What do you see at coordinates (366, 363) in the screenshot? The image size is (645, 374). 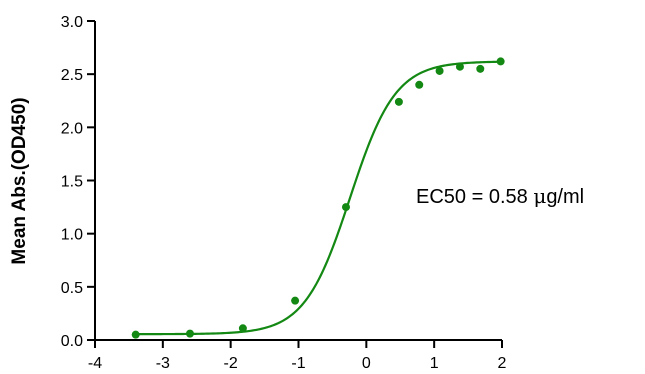 I see `x-tick-label: 0` at bounding box center [366, 363].